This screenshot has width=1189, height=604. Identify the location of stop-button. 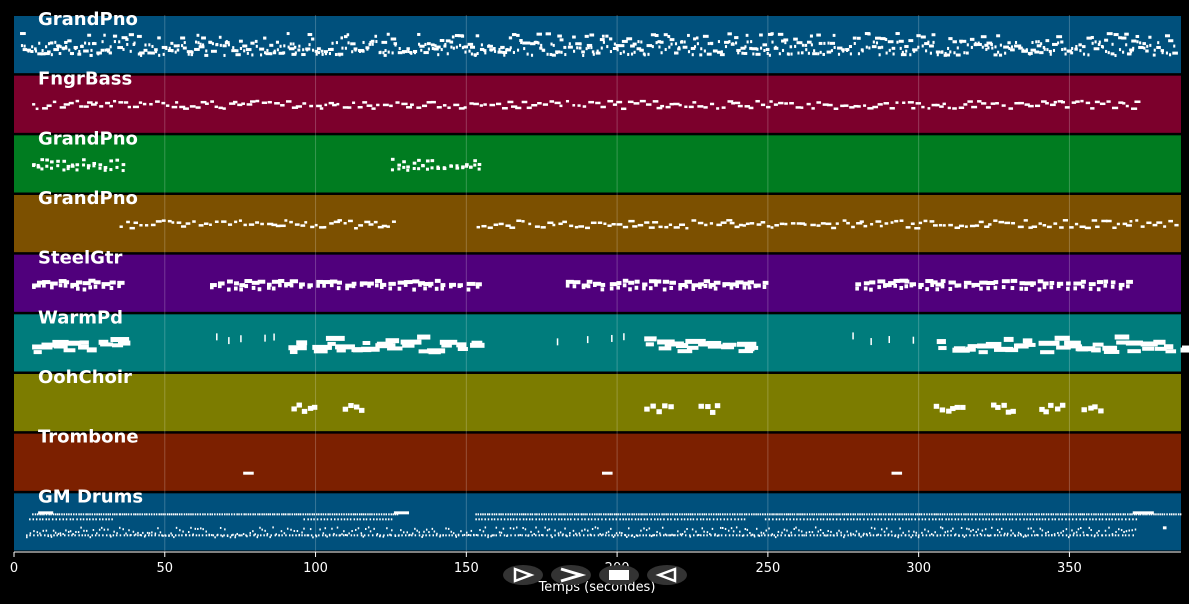
(619, 575).